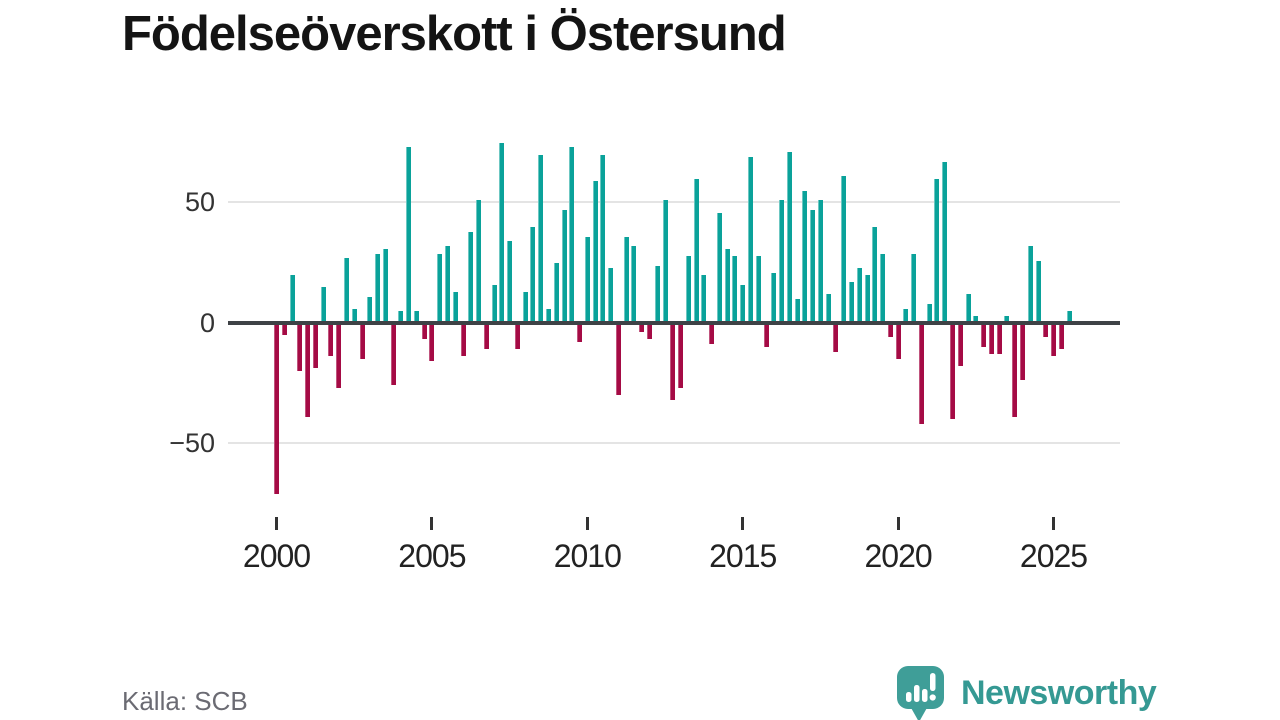  I want to click on y-axis-tick-label: −50, so click(192, 443).